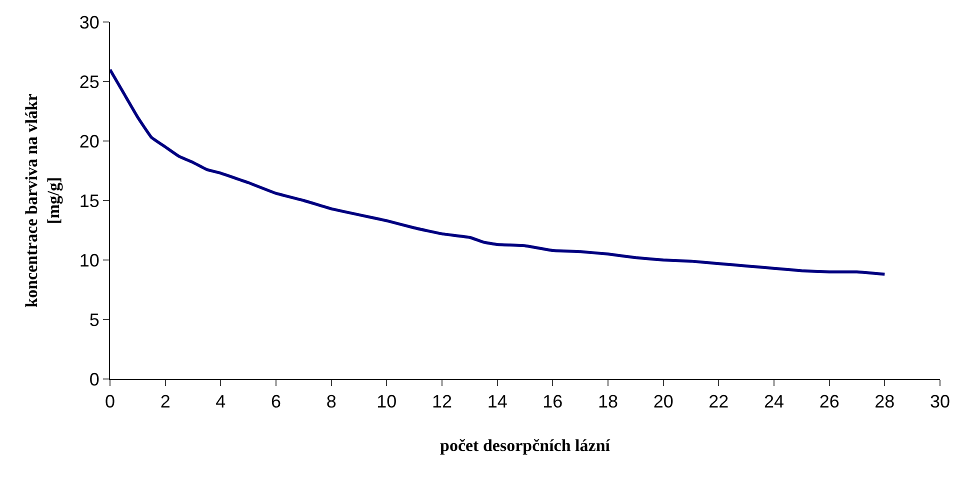  I want to click on x-tick-label: 18, so click(608, 402).